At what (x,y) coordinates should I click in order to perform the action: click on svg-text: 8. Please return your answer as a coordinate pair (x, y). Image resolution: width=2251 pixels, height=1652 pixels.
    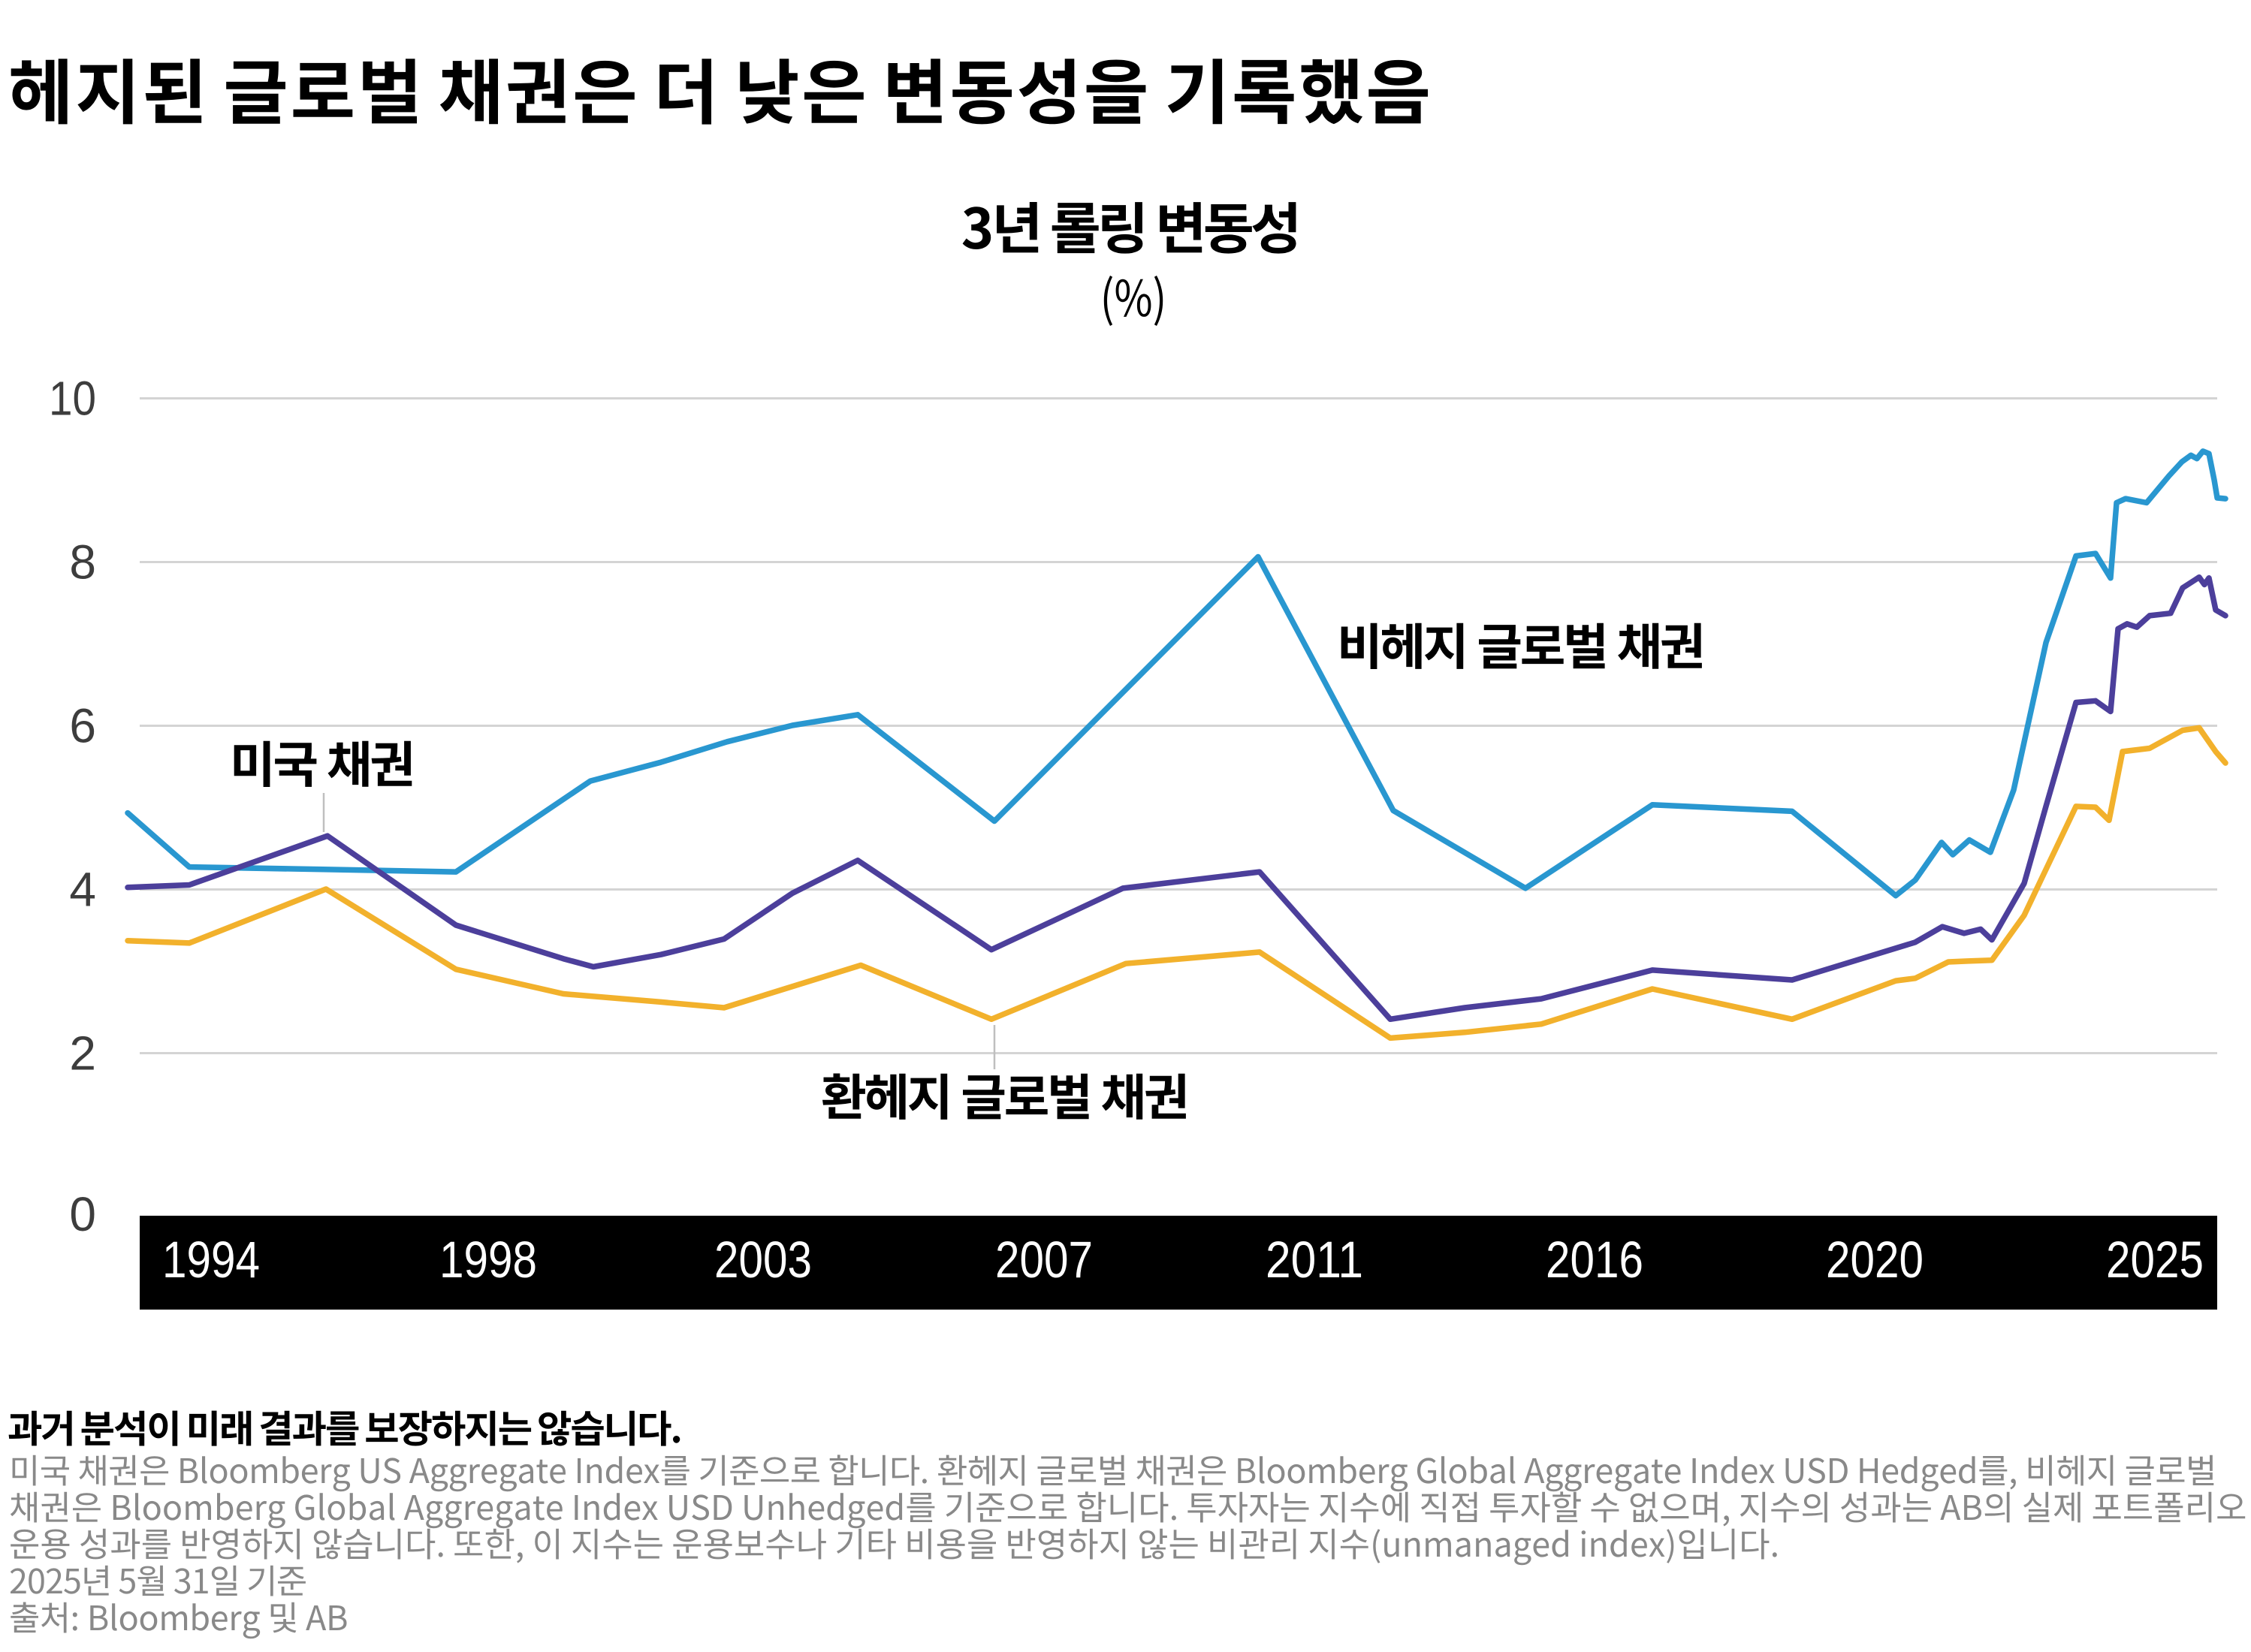
    Looking at the image, I should click on (82, 562).